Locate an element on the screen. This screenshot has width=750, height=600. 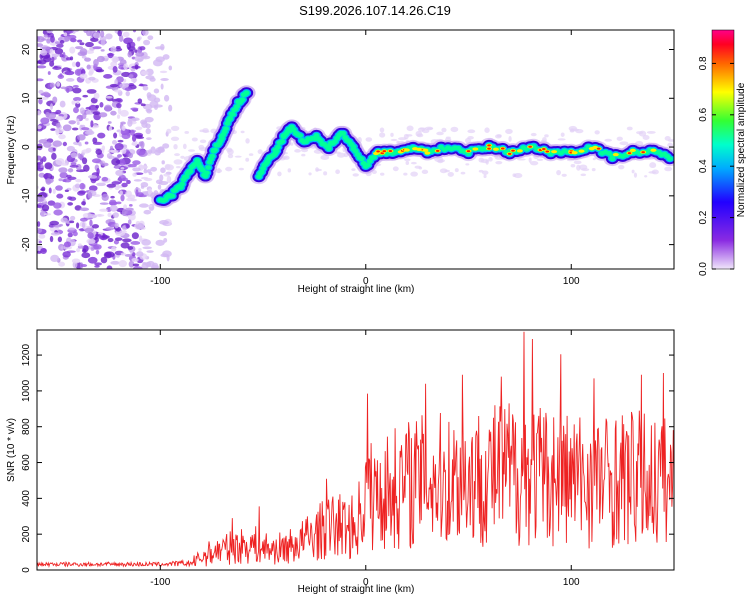
spectrogram-ridge is located at coordinates (412, 147).